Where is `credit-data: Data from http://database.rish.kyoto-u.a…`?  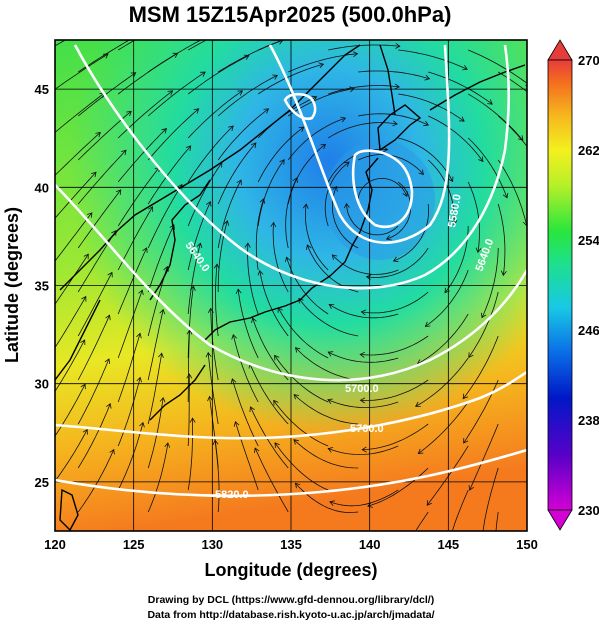 credit-data: Data from http://database.rish.kyoto-u.a… is located at coordinates (290, 615).